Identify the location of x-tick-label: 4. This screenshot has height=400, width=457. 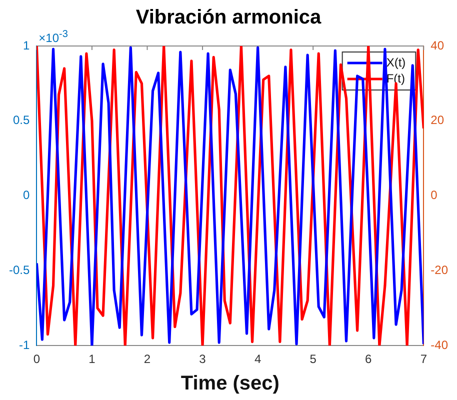
(258, 359).